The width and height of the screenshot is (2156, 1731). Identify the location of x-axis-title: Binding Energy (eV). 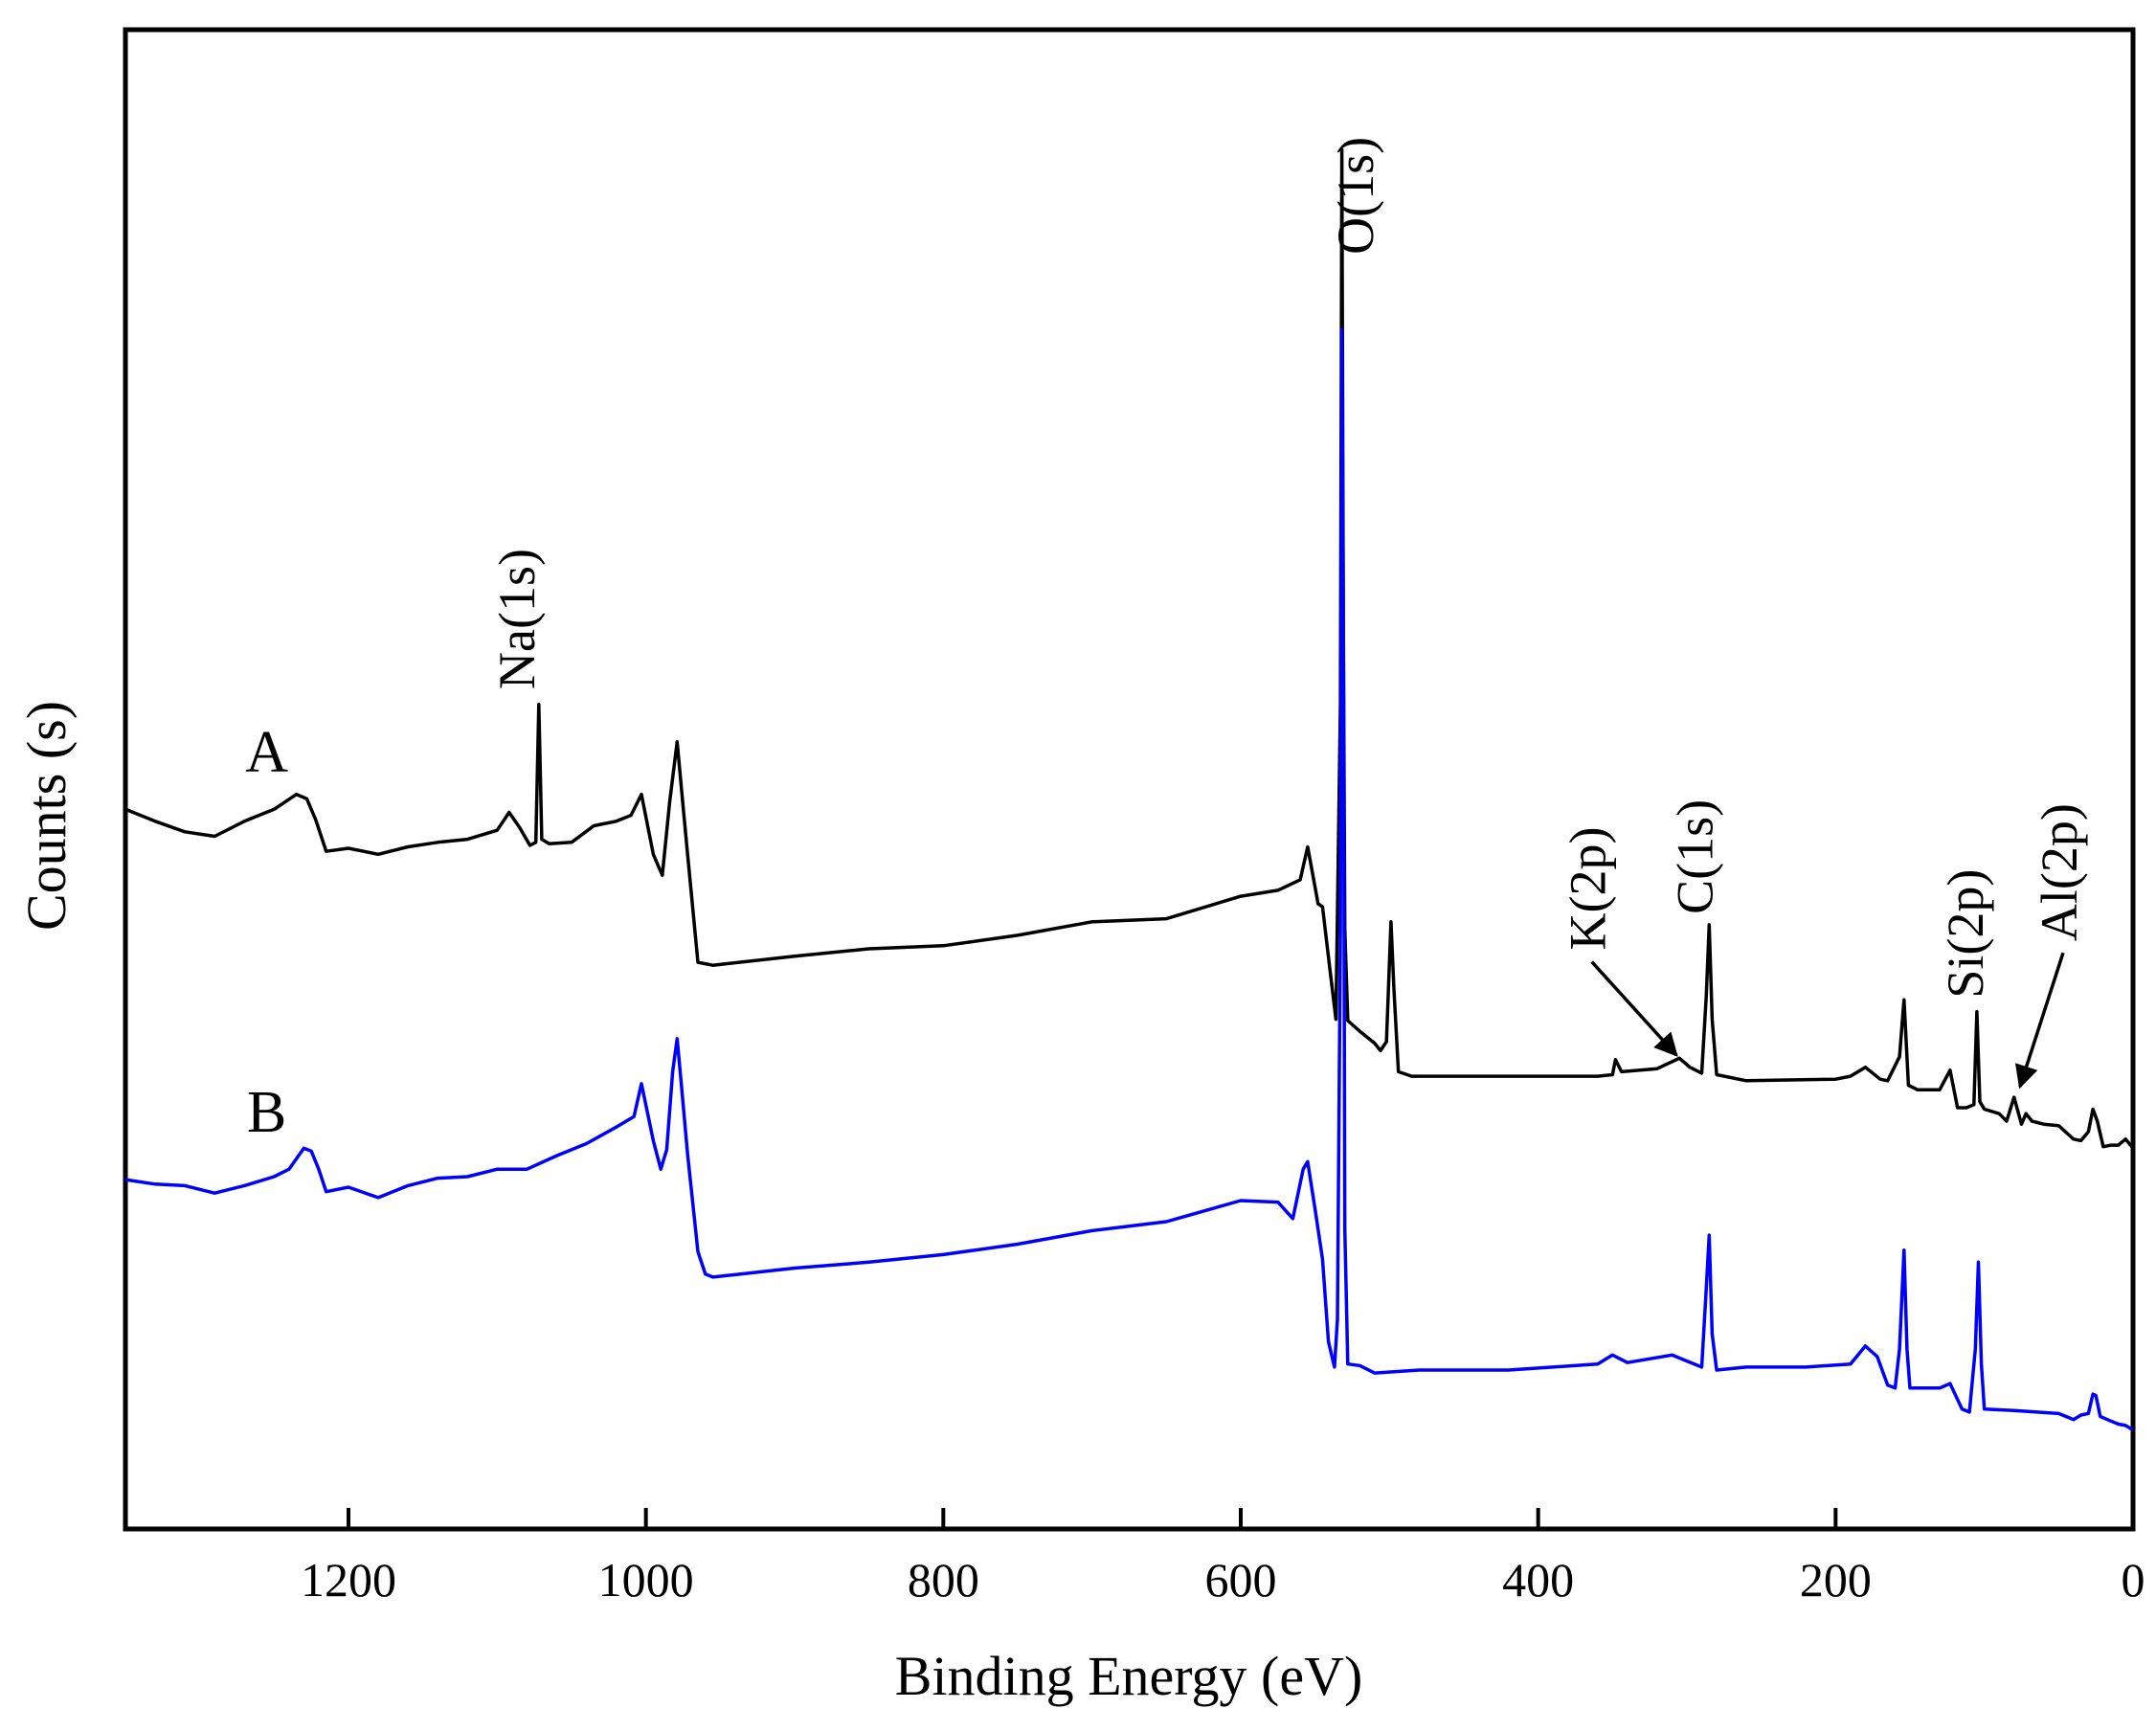
(1129, 1676).